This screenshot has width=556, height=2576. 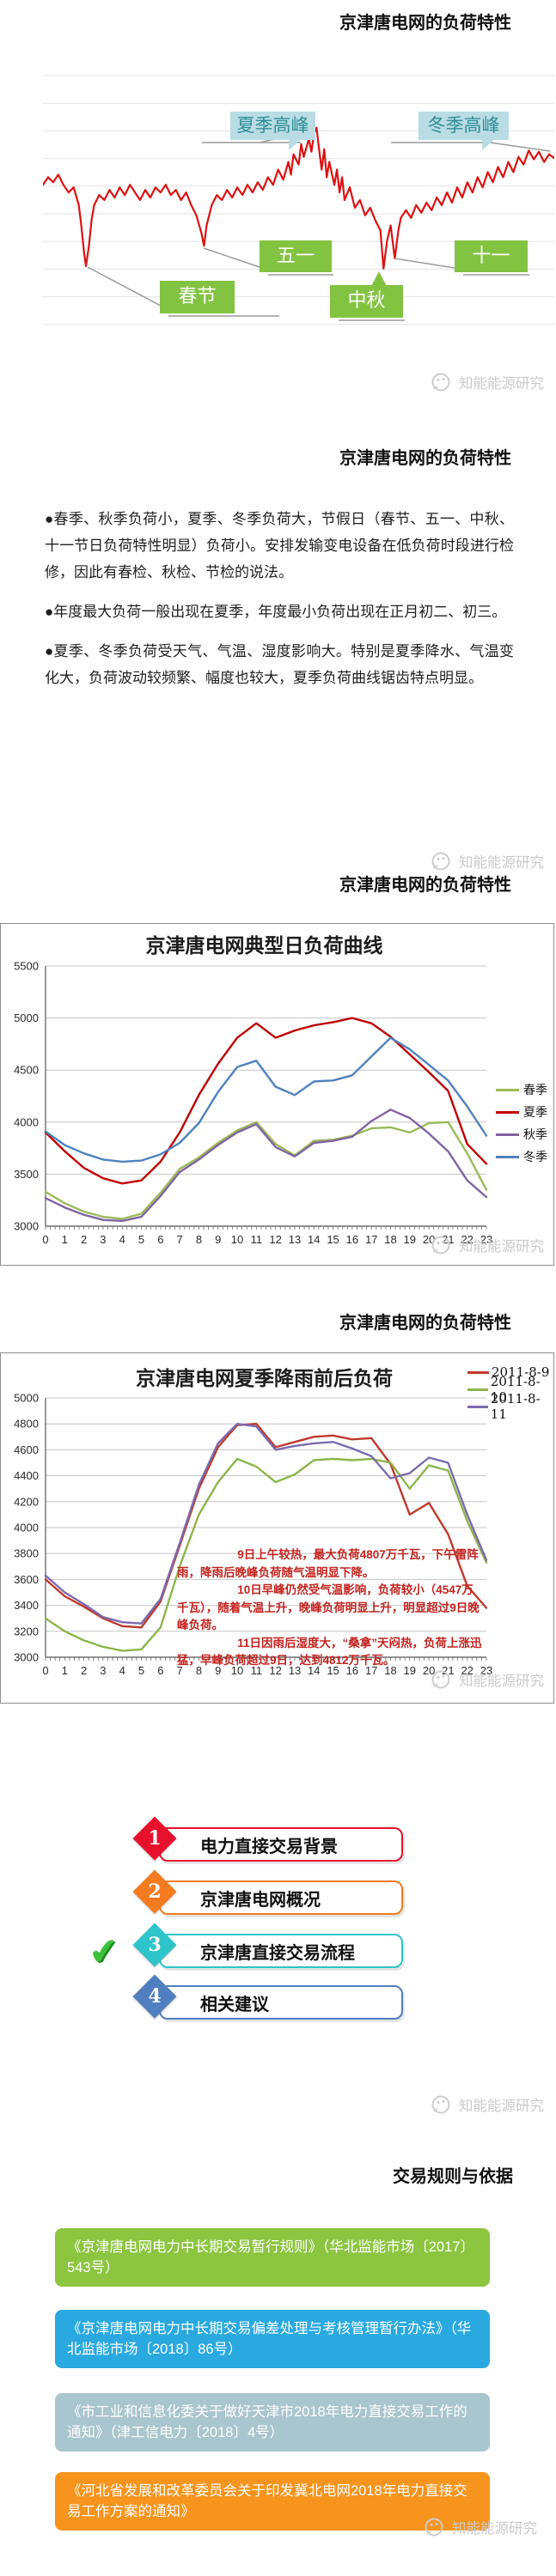 I want to click on agenda-item-1: 电力直接交易背景 1, so click(x=278, y=1844).